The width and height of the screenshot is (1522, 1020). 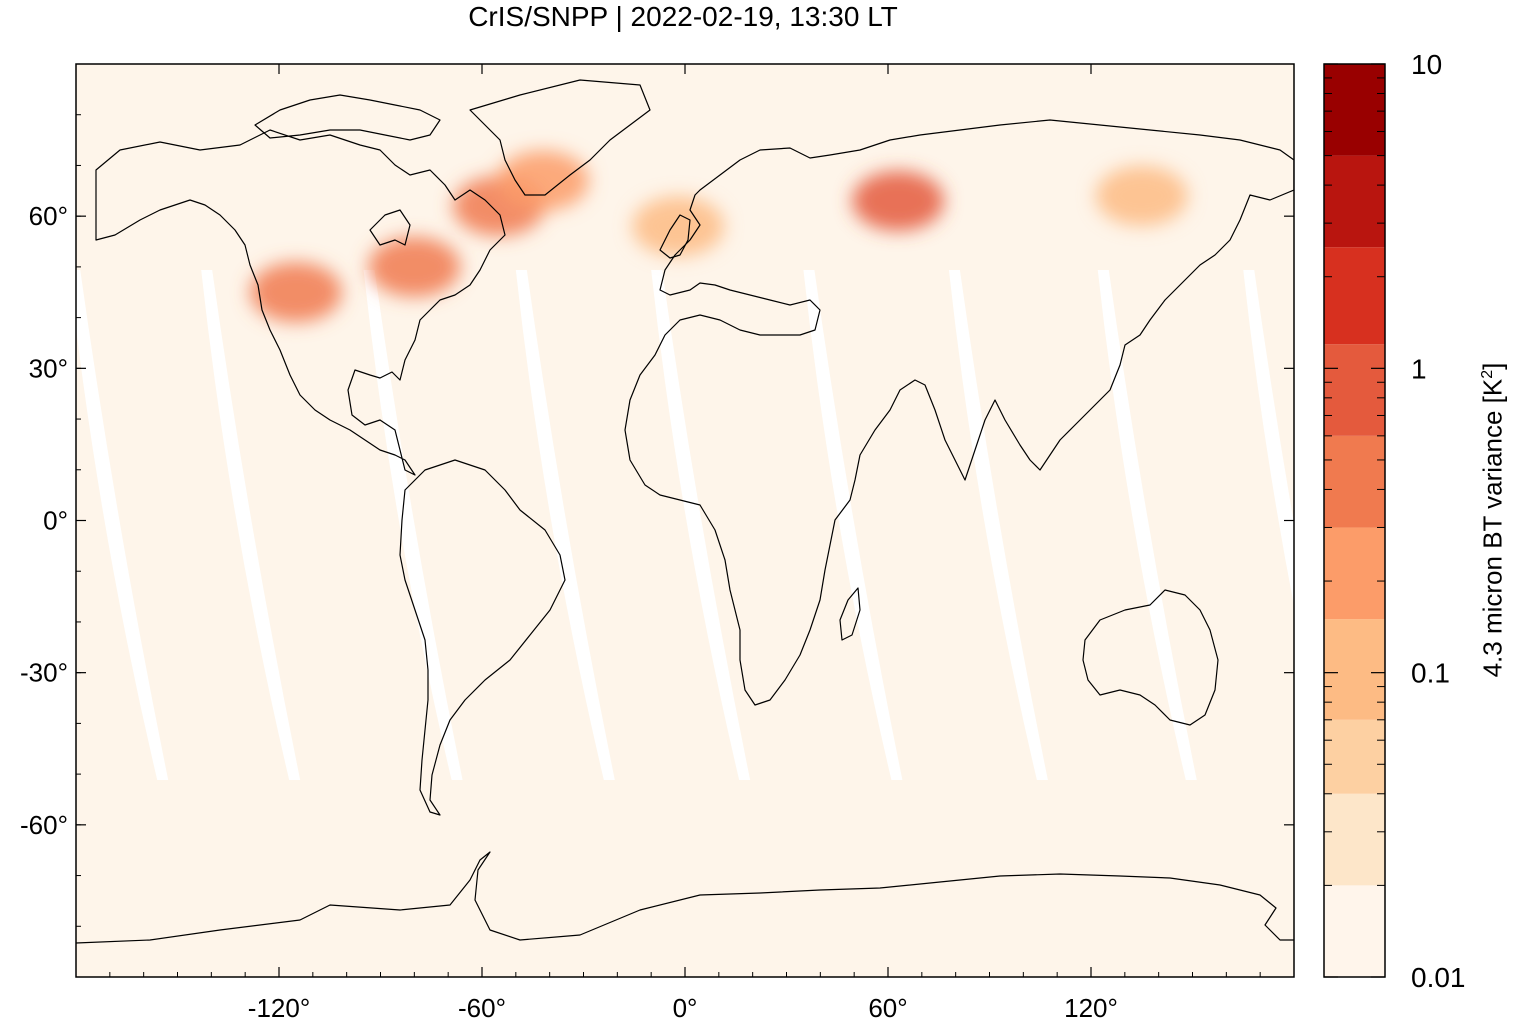 What do you see at coordinates (279, 1006) in the screenshot?
I see `lon-tick-label: -120°` at bounding box center [279, 1006].